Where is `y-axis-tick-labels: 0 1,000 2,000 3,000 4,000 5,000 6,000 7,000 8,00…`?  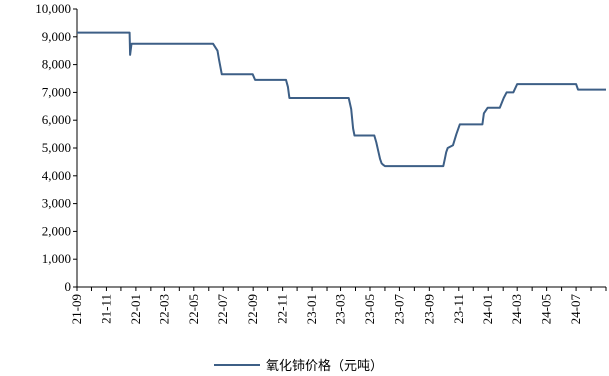 y-axis-tick-labels: 0 1,000 2,000 3,000 4,000 5,000 6,000 7,000 8,00… is located at coordinates (53, 147).